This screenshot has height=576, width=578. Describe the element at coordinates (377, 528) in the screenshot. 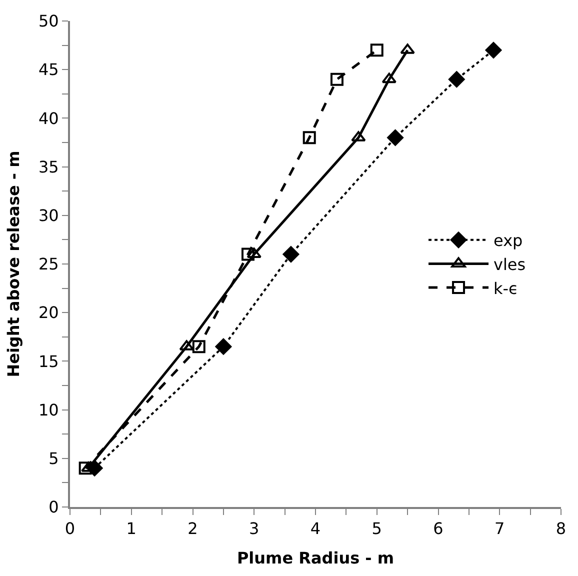

I see `x-tick-label: 5` at that location.